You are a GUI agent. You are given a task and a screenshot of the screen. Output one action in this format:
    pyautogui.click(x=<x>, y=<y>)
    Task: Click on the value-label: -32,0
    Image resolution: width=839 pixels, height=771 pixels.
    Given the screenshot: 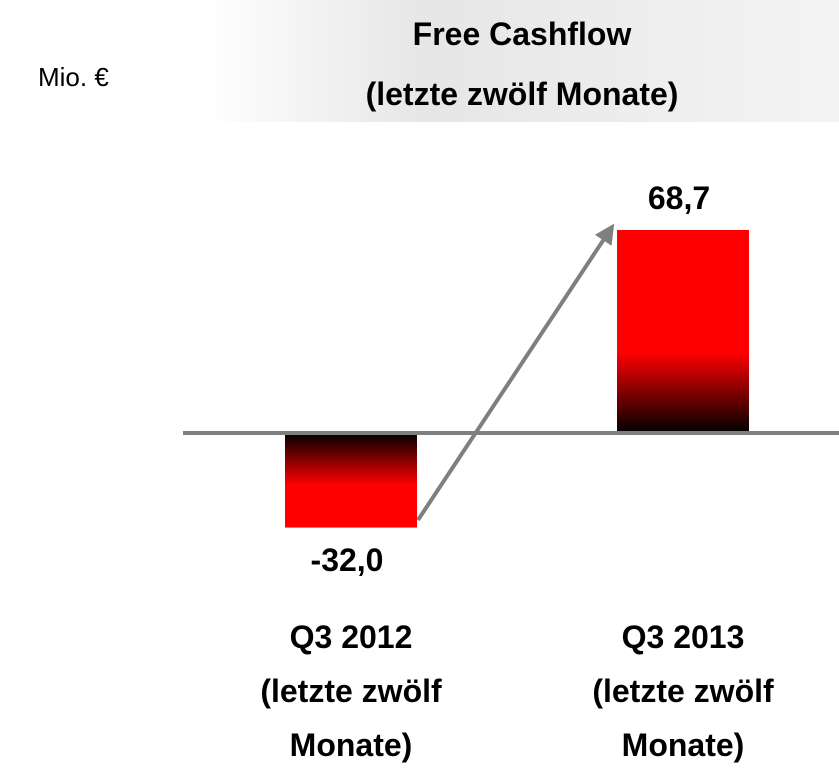 What is the action you would take?
    pyautogui.click(x=347, y=559)
    